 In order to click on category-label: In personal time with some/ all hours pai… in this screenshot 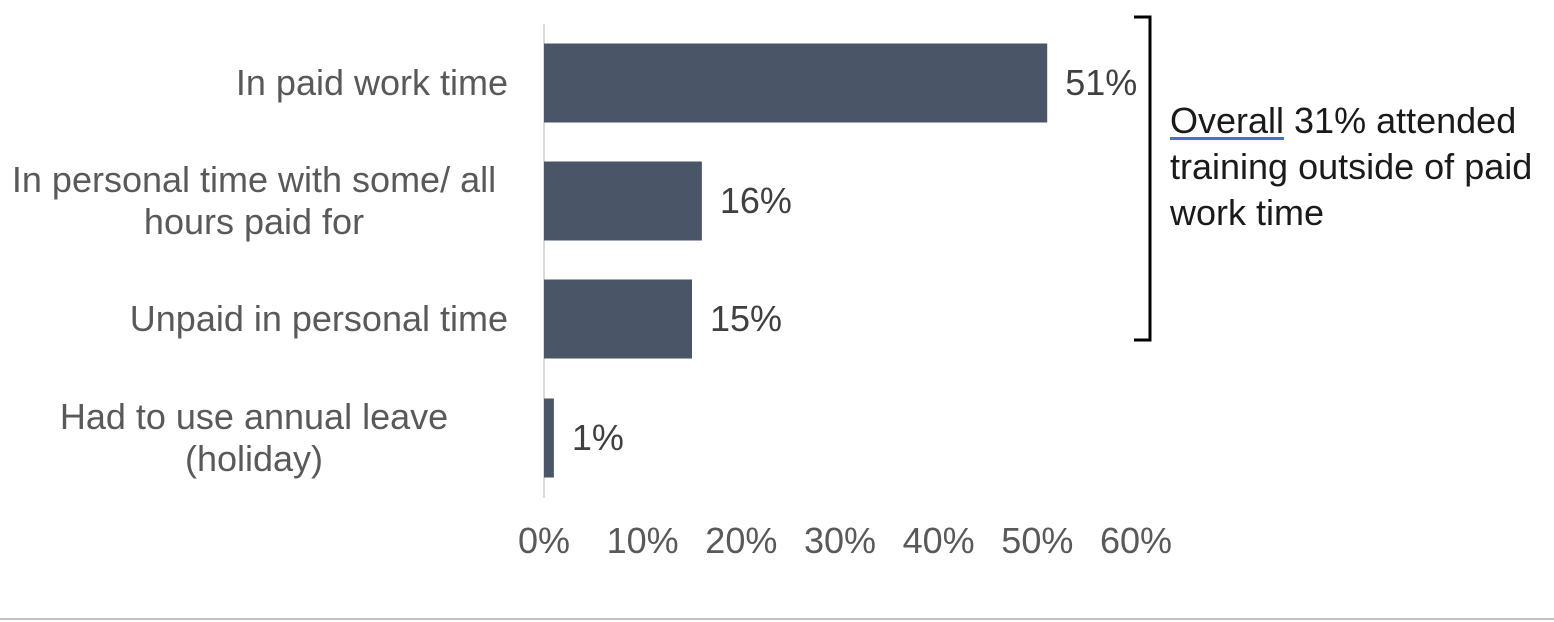, I will do `click(254, 200)`.